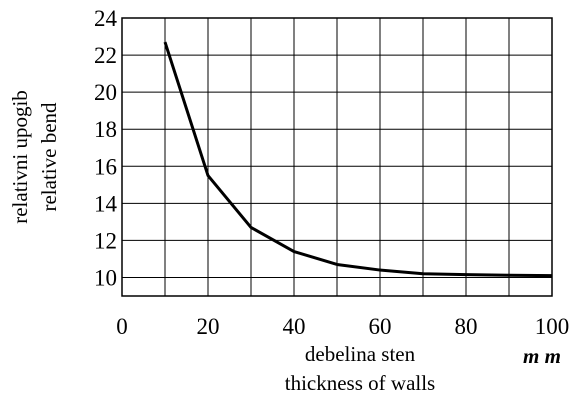 This screenshot has width=581, height=397. I want to click on y-tick-label: 18, so click(105, 129).